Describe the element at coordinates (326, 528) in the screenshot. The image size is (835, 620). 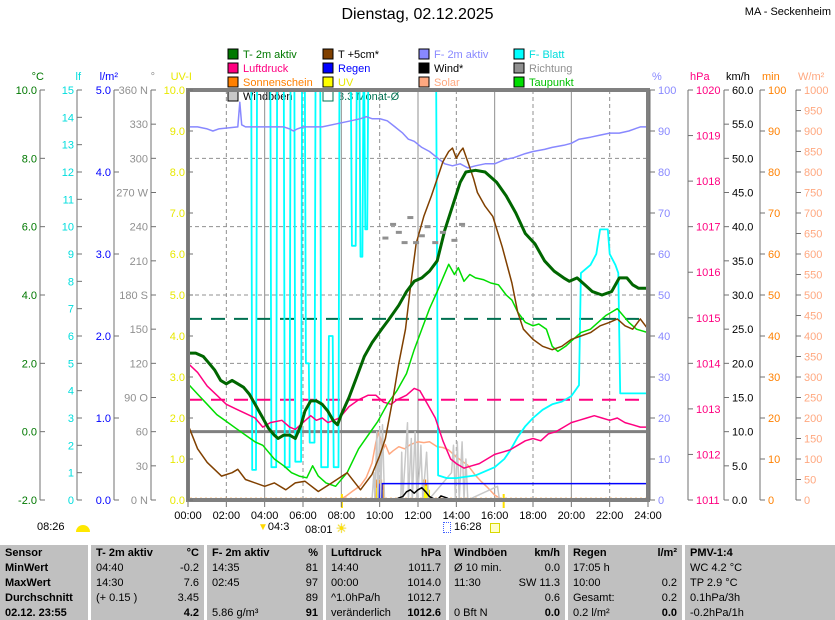
I see `sunrise-time: 08:01 ☀` at that location.